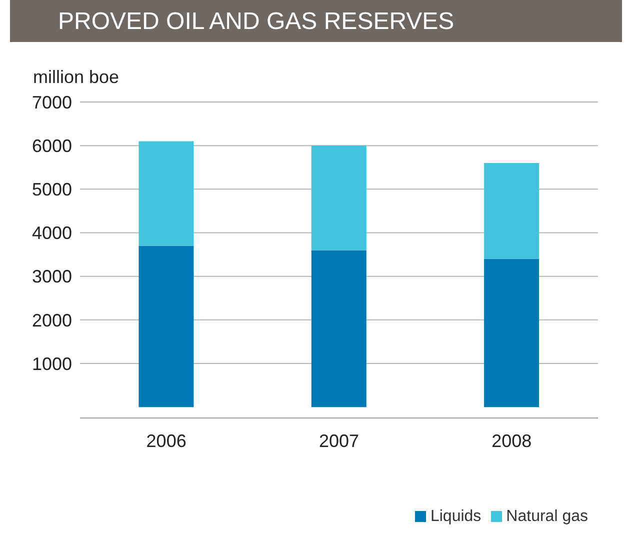 The image size is (632, 552). What do you see at coordinates (547, 516) in the screenshot?
I see `legend-label: Natural gas` at bounding box center [547, 516].